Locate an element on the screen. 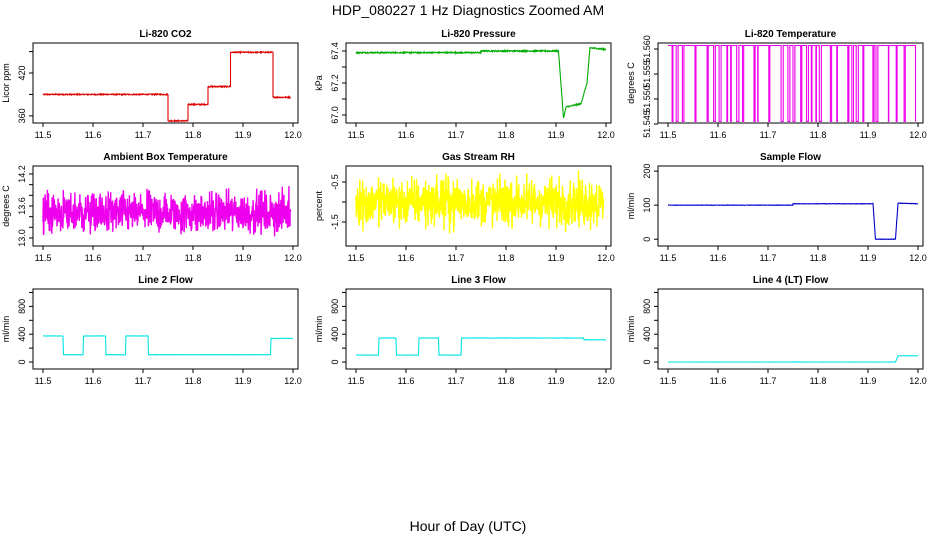 The height and width of the screenshot is (540, 936). y-axis-label: percent is located at coordinates (319, 205).